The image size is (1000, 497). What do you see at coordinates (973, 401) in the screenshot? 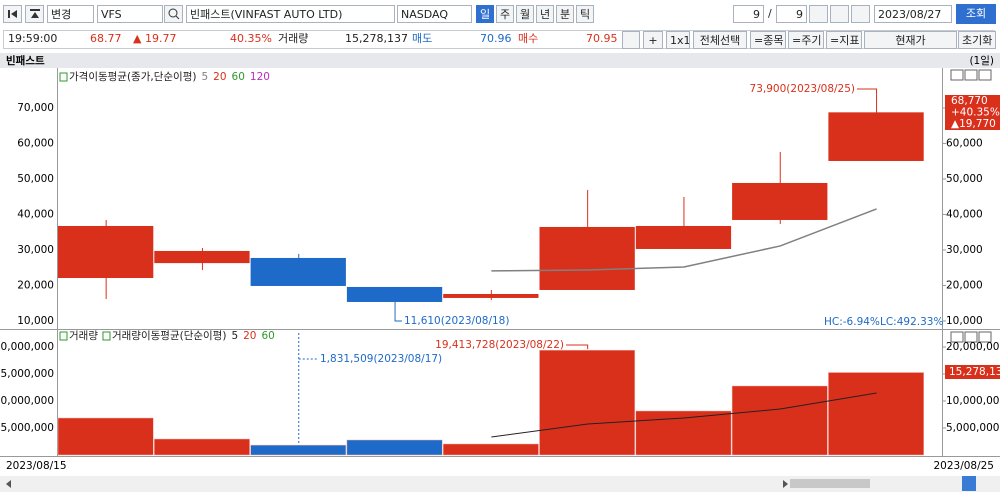
I see `y-tick-label-right: 10,000,000` at bounding box center [973, 401].